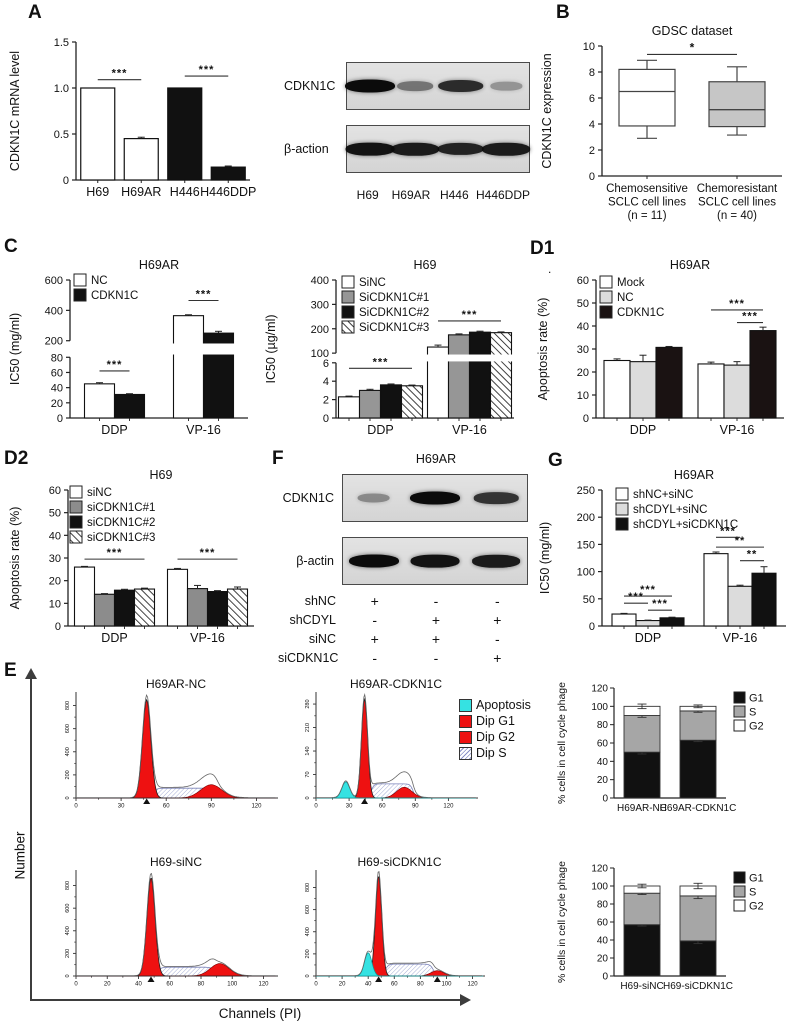 This screenshot has width=796, height=1026. I want to click on significance-stars: **, so click(740, 541).